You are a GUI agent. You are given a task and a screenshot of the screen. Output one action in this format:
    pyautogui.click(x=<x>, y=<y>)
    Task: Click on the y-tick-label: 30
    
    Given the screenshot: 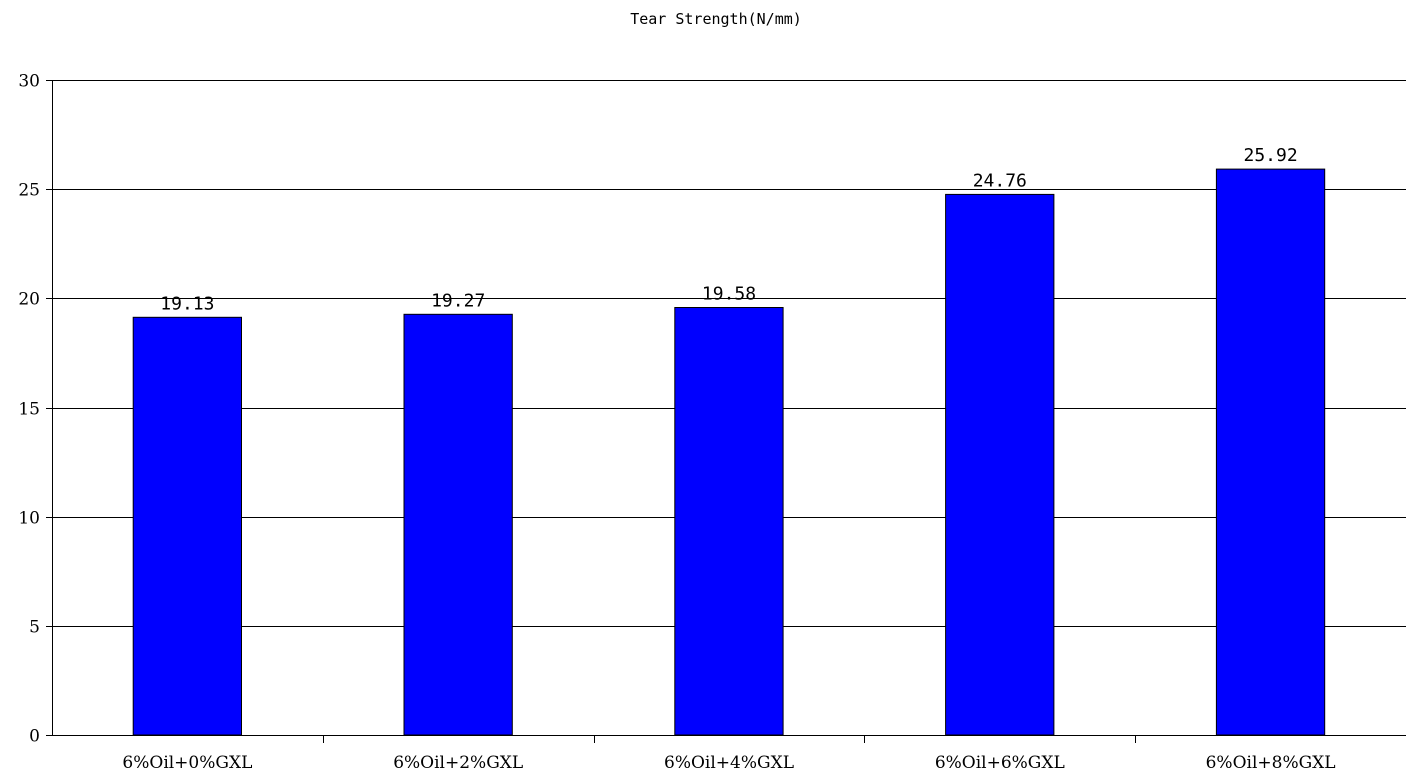 What is the action you would take?
    pyautogui.click(x=29, y=82)
    